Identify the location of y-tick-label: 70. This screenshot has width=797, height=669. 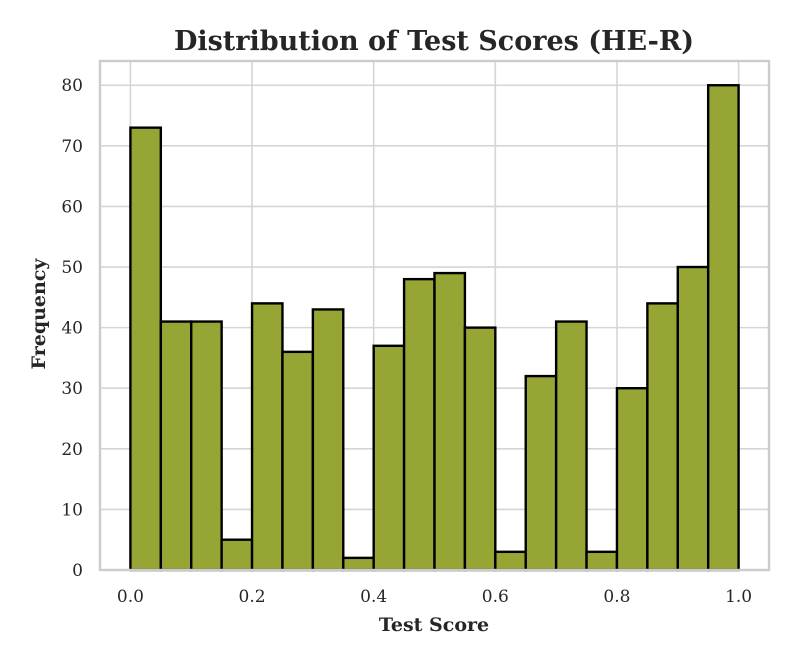
(72, 147).